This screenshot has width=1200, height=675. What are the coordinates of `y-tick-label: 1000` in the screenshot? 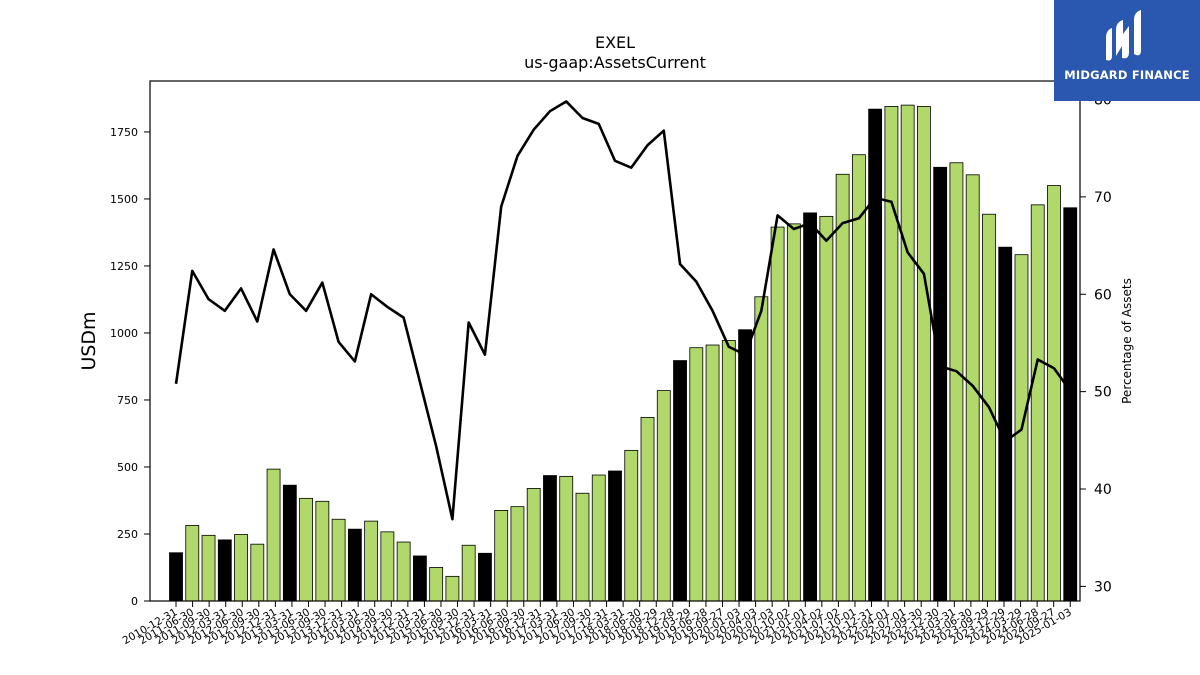 It's located at (124, 333).